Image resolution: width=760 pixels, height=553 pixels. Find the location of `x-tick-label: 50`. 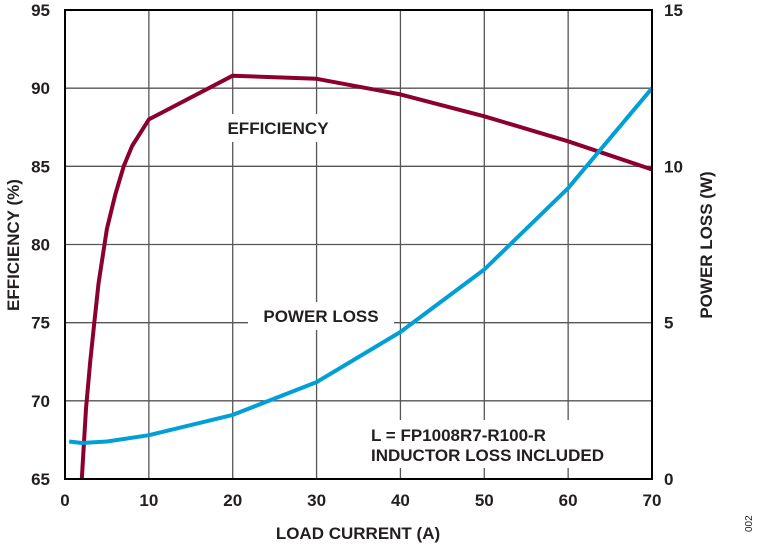

x-tick-label: 50 is located at coordinates (484, 500).